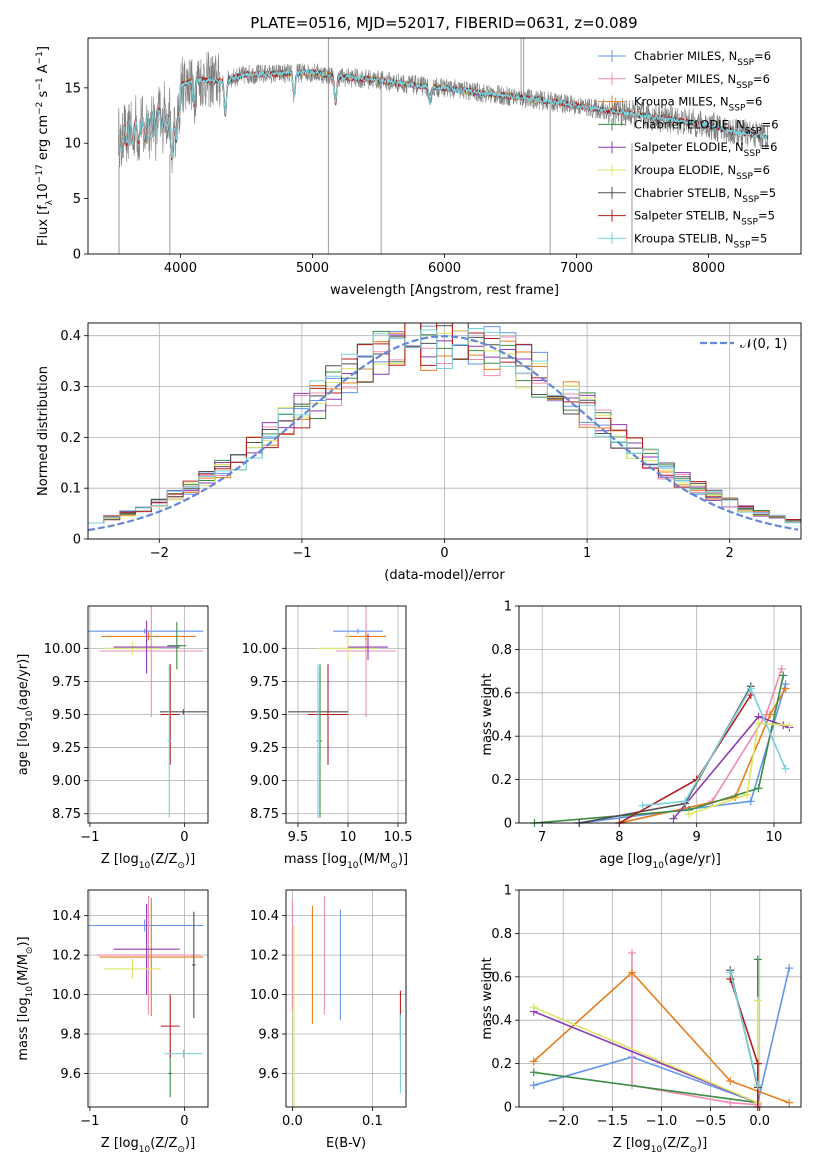 This screenshot has height=1170, width=819. Describe the element at coordinates (501, 977) in the screenshot. I see `weight-vs-Z-ytick-label: 0.6` at that location.